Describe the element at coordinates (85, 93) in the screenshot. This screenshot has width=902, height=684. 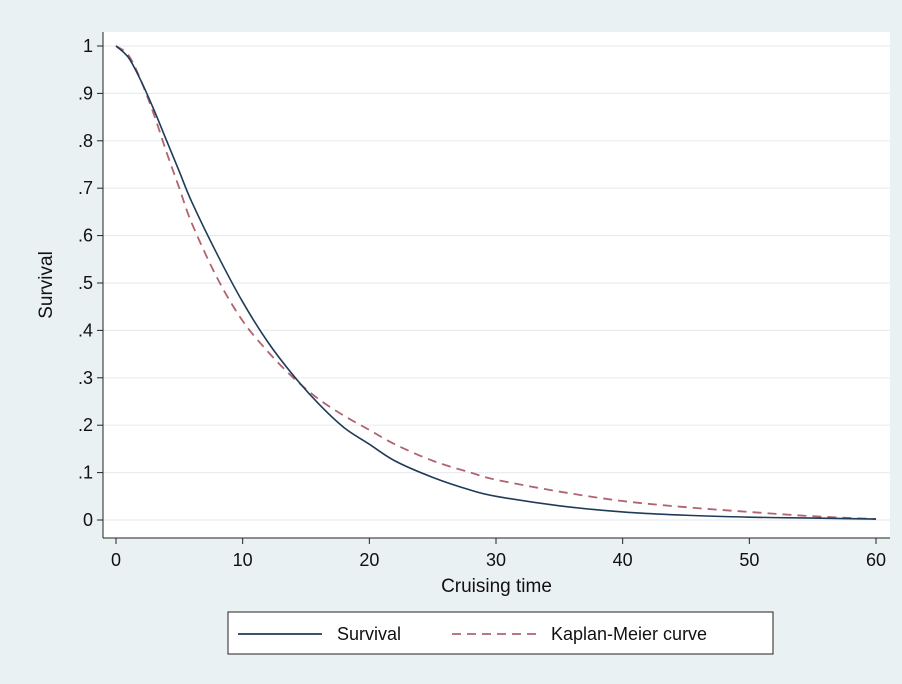
I see `y-tick-label-9: .9` at that location.